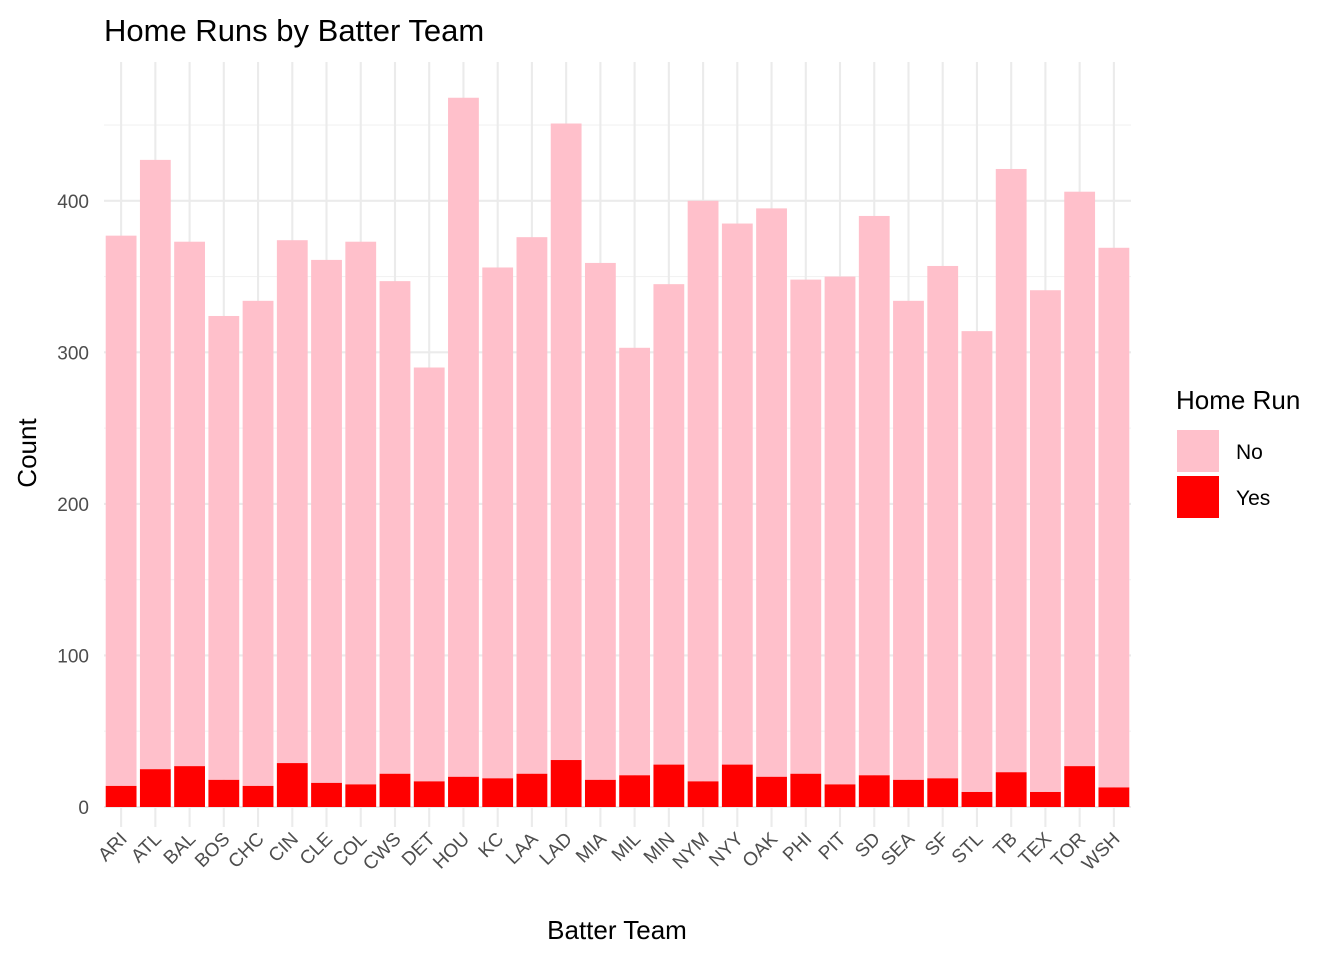 The height and width of the screenshot is (960, 1344). I want to click on bar-yes-lad, so click(566, 783).